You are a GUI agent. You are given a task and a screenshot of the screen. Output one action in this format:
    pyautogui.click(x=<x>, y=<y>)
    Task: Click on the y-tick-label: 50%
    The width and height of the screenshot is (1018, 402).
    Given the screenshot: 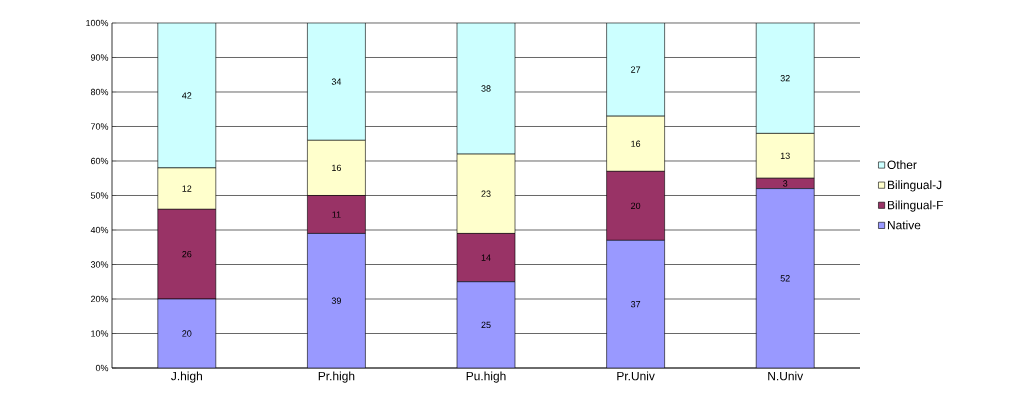 What is the action you would take?
    pyautogui.click(x=99, y=195)
    